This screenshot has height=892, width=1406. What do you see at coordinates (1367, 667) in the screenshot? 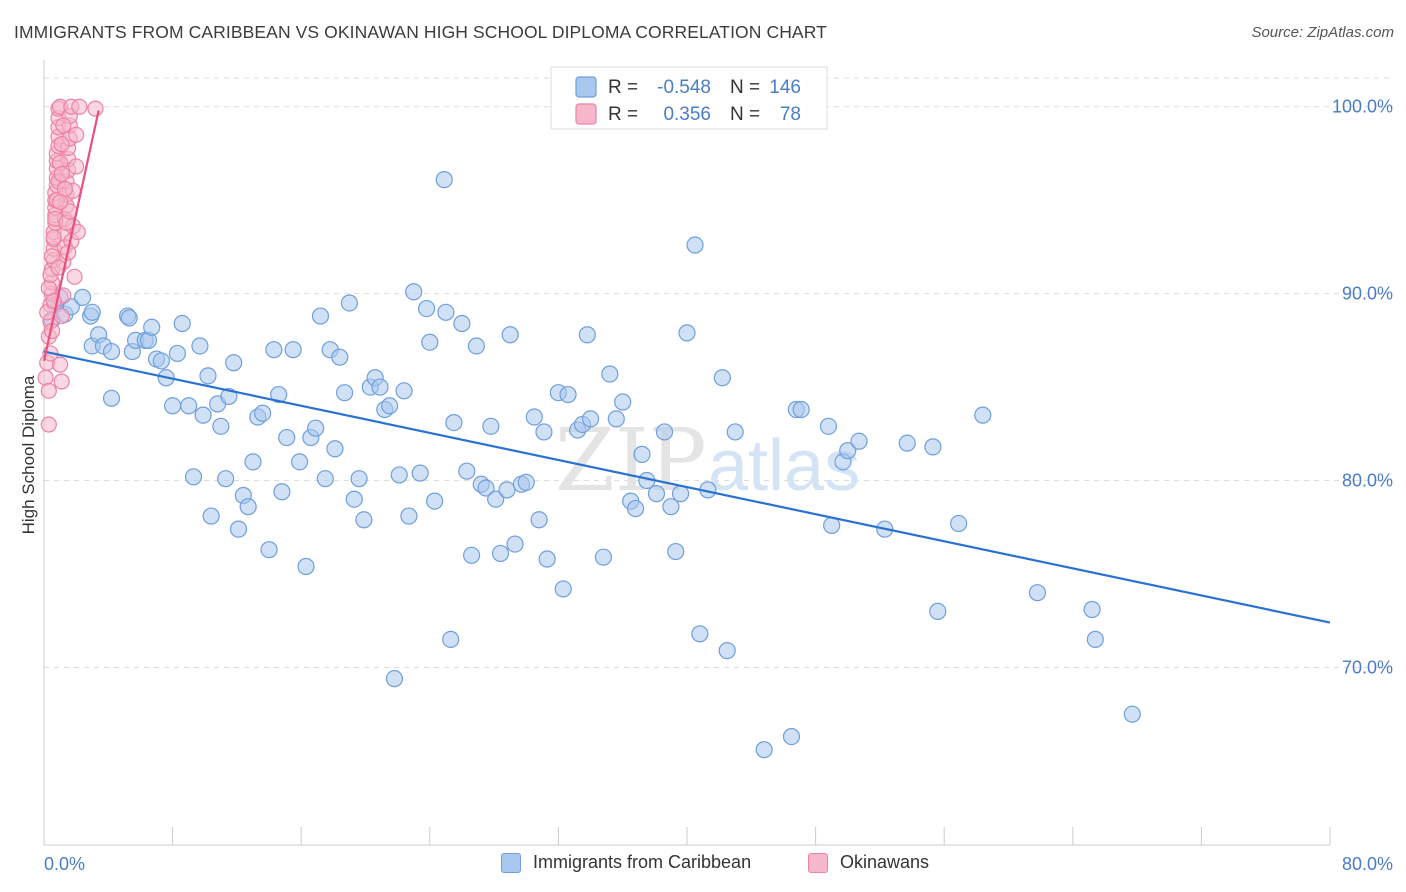
I see `y-tick-label: 70.0%` at bounding box center [1367, 667].